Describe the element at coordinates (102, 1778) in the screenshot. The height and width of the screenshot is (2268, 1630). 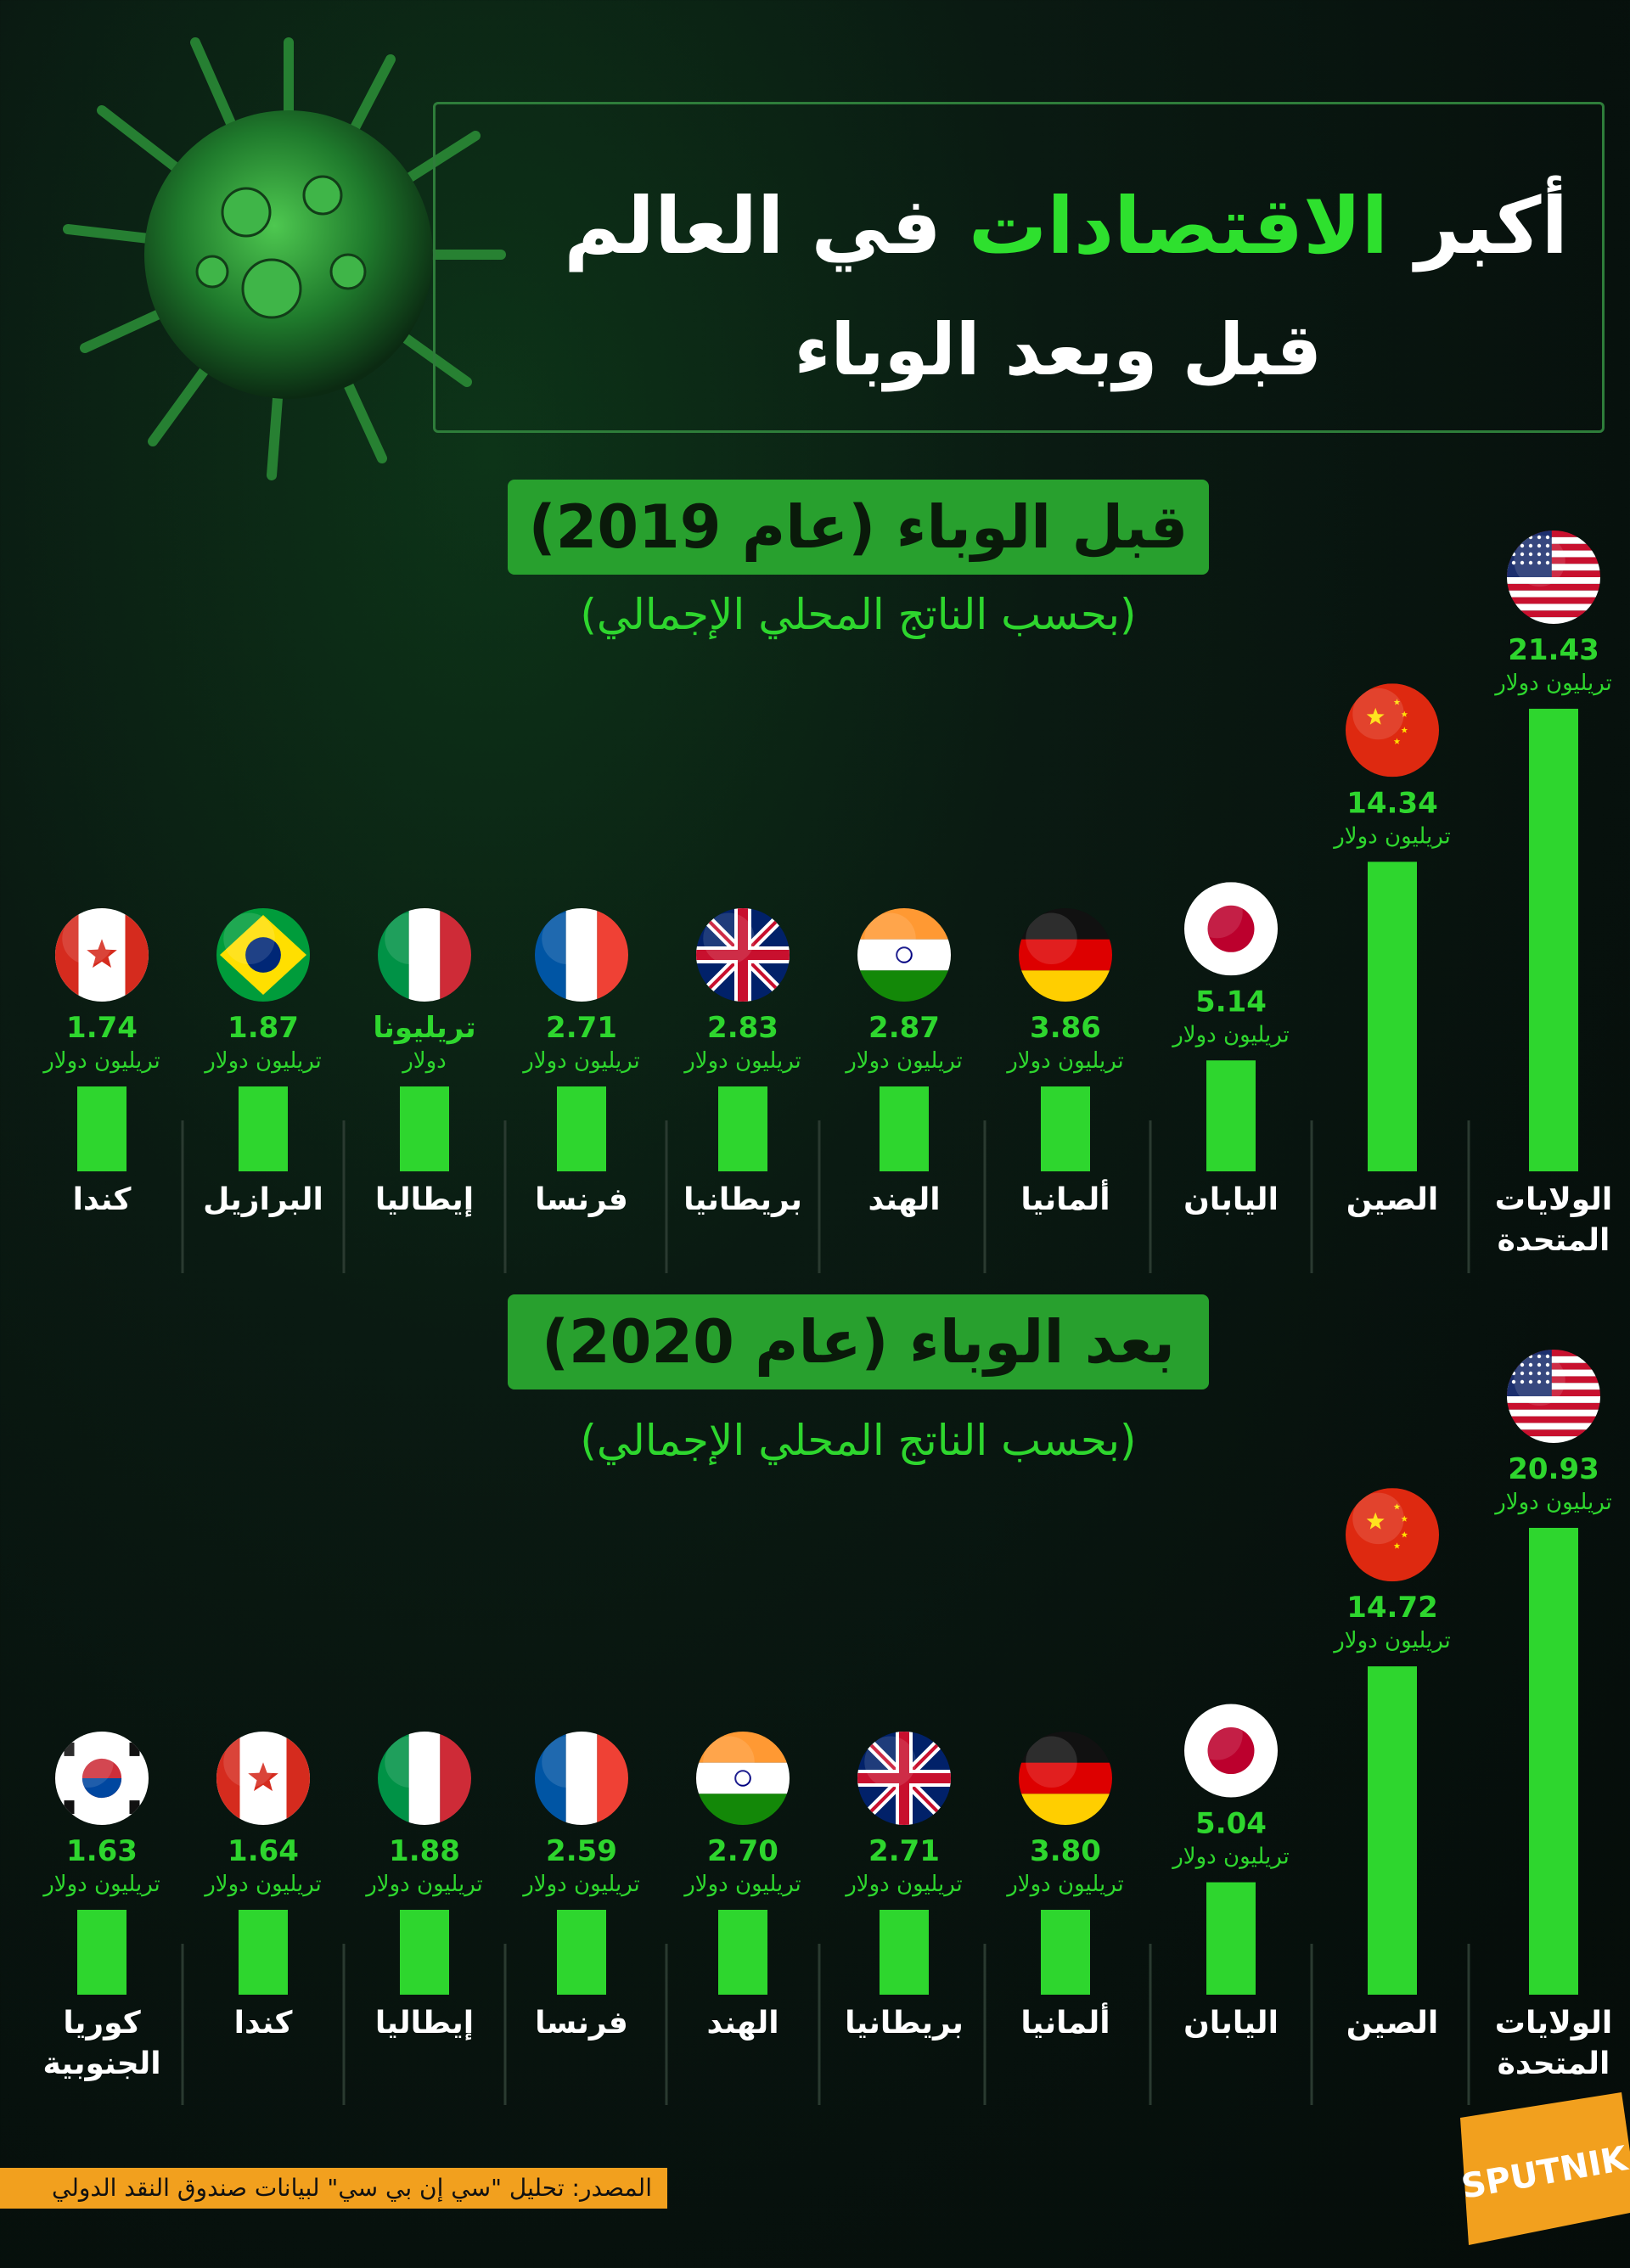
I see `flag-kr-icon` at that location.